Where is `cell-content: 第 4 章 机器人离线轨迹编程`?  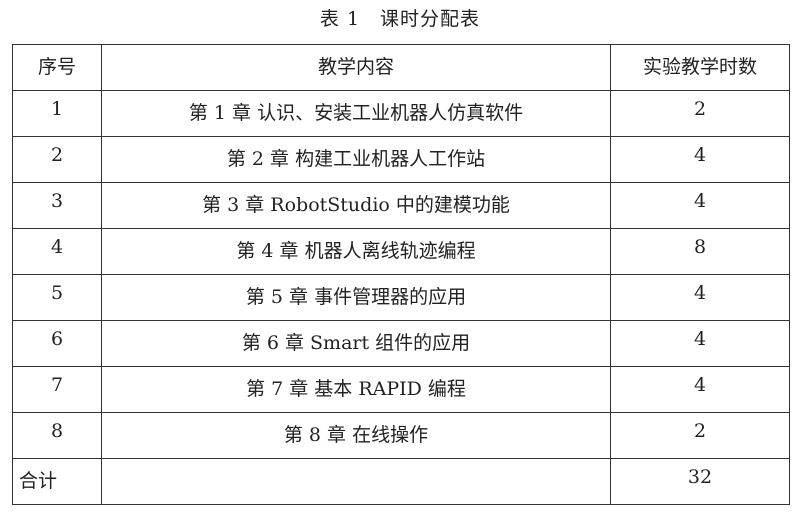
cell-content: 第 4 章 机器人离线轨迹编程 is located at coordinates (356, 251).